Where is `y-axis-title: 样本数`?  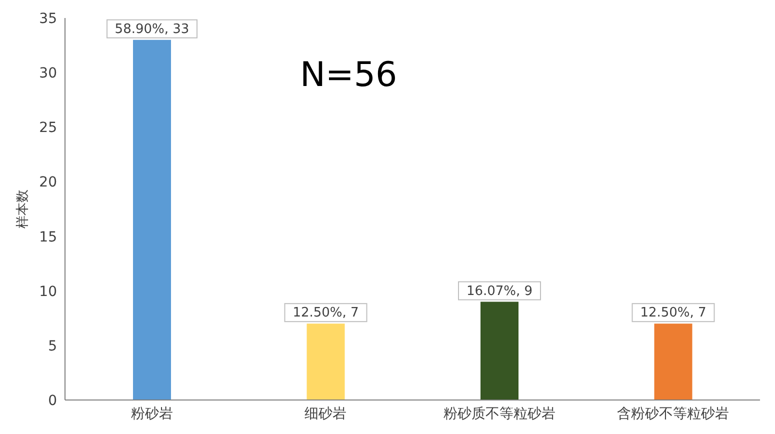
y-axis-title: 样本数 is located at coordinates (23, 209).